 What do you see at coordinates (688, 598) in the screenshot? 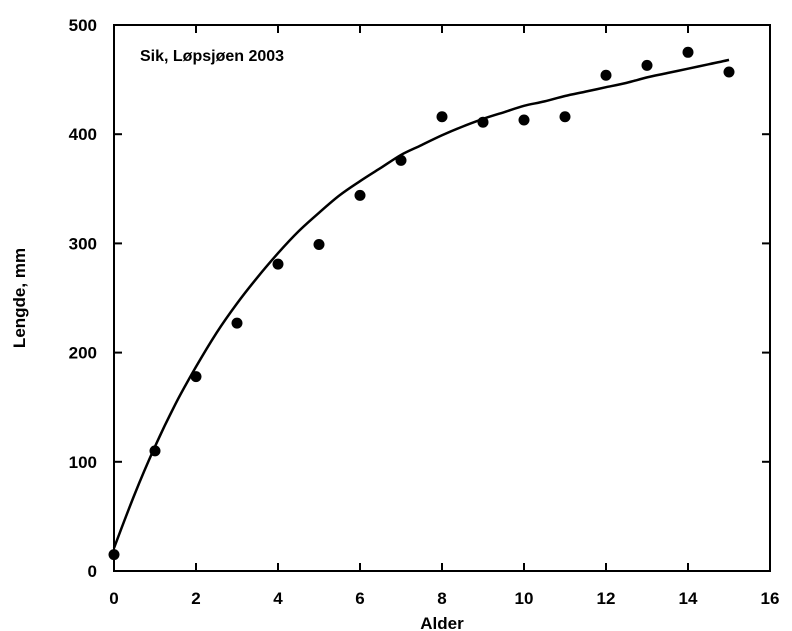
I see `x-tick-label: 14` at bounding box center [688, 598].